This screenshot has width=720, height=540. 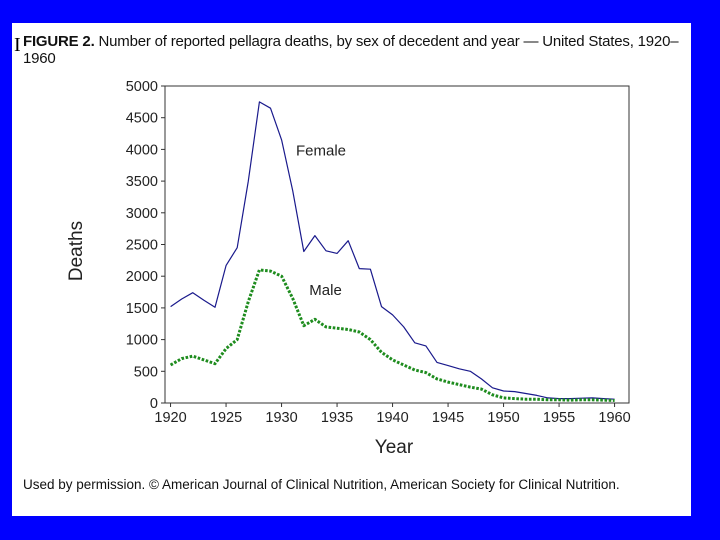 I want to click on x-tick-label: 1935, so click(x=337, y=418).